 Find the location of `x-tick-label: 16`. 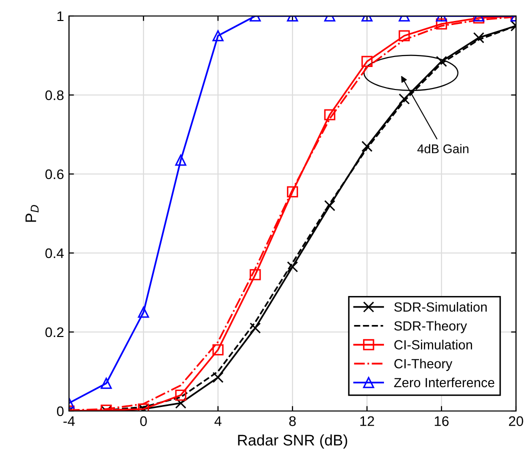

x-tick-label: 16 is located at coordinates (441, 421).